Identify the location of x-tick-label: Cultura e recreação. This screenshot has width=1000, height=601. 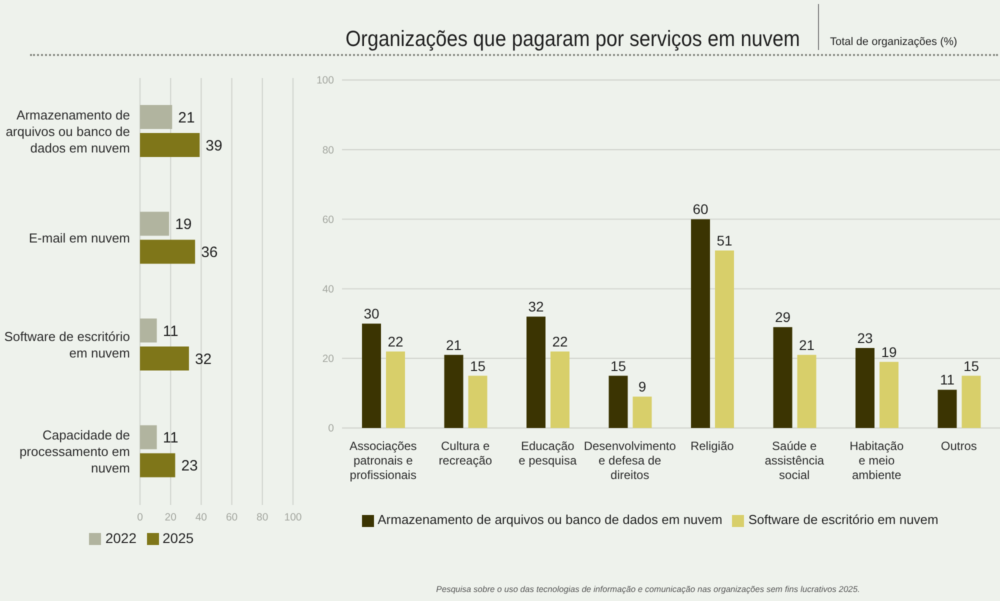
(465, 453).